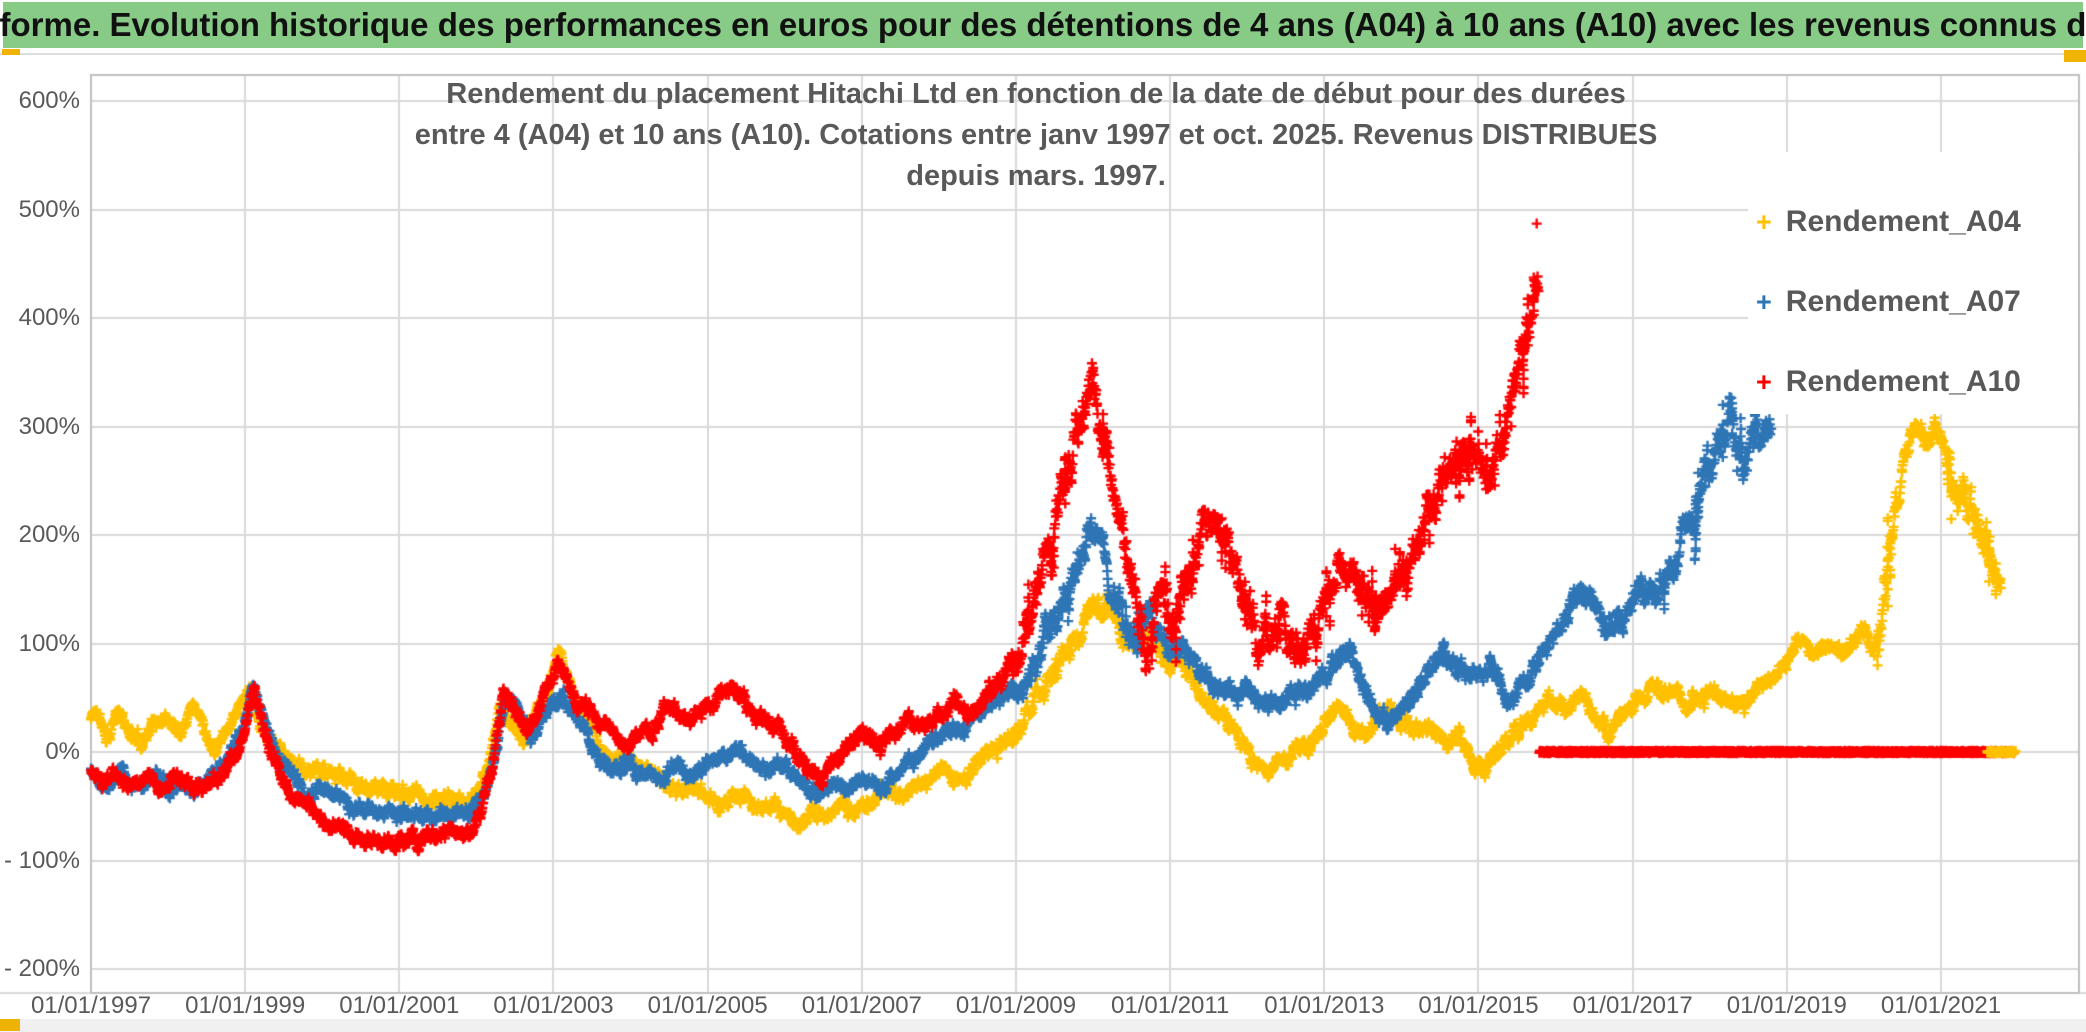 Image resolution: width=2086 pixels, height=1032 pixels. What do you see at coordinates (10, 1025) in the screenshot?
I see `yellow-accent-bottom-left` at bounding box center [10, 1025].